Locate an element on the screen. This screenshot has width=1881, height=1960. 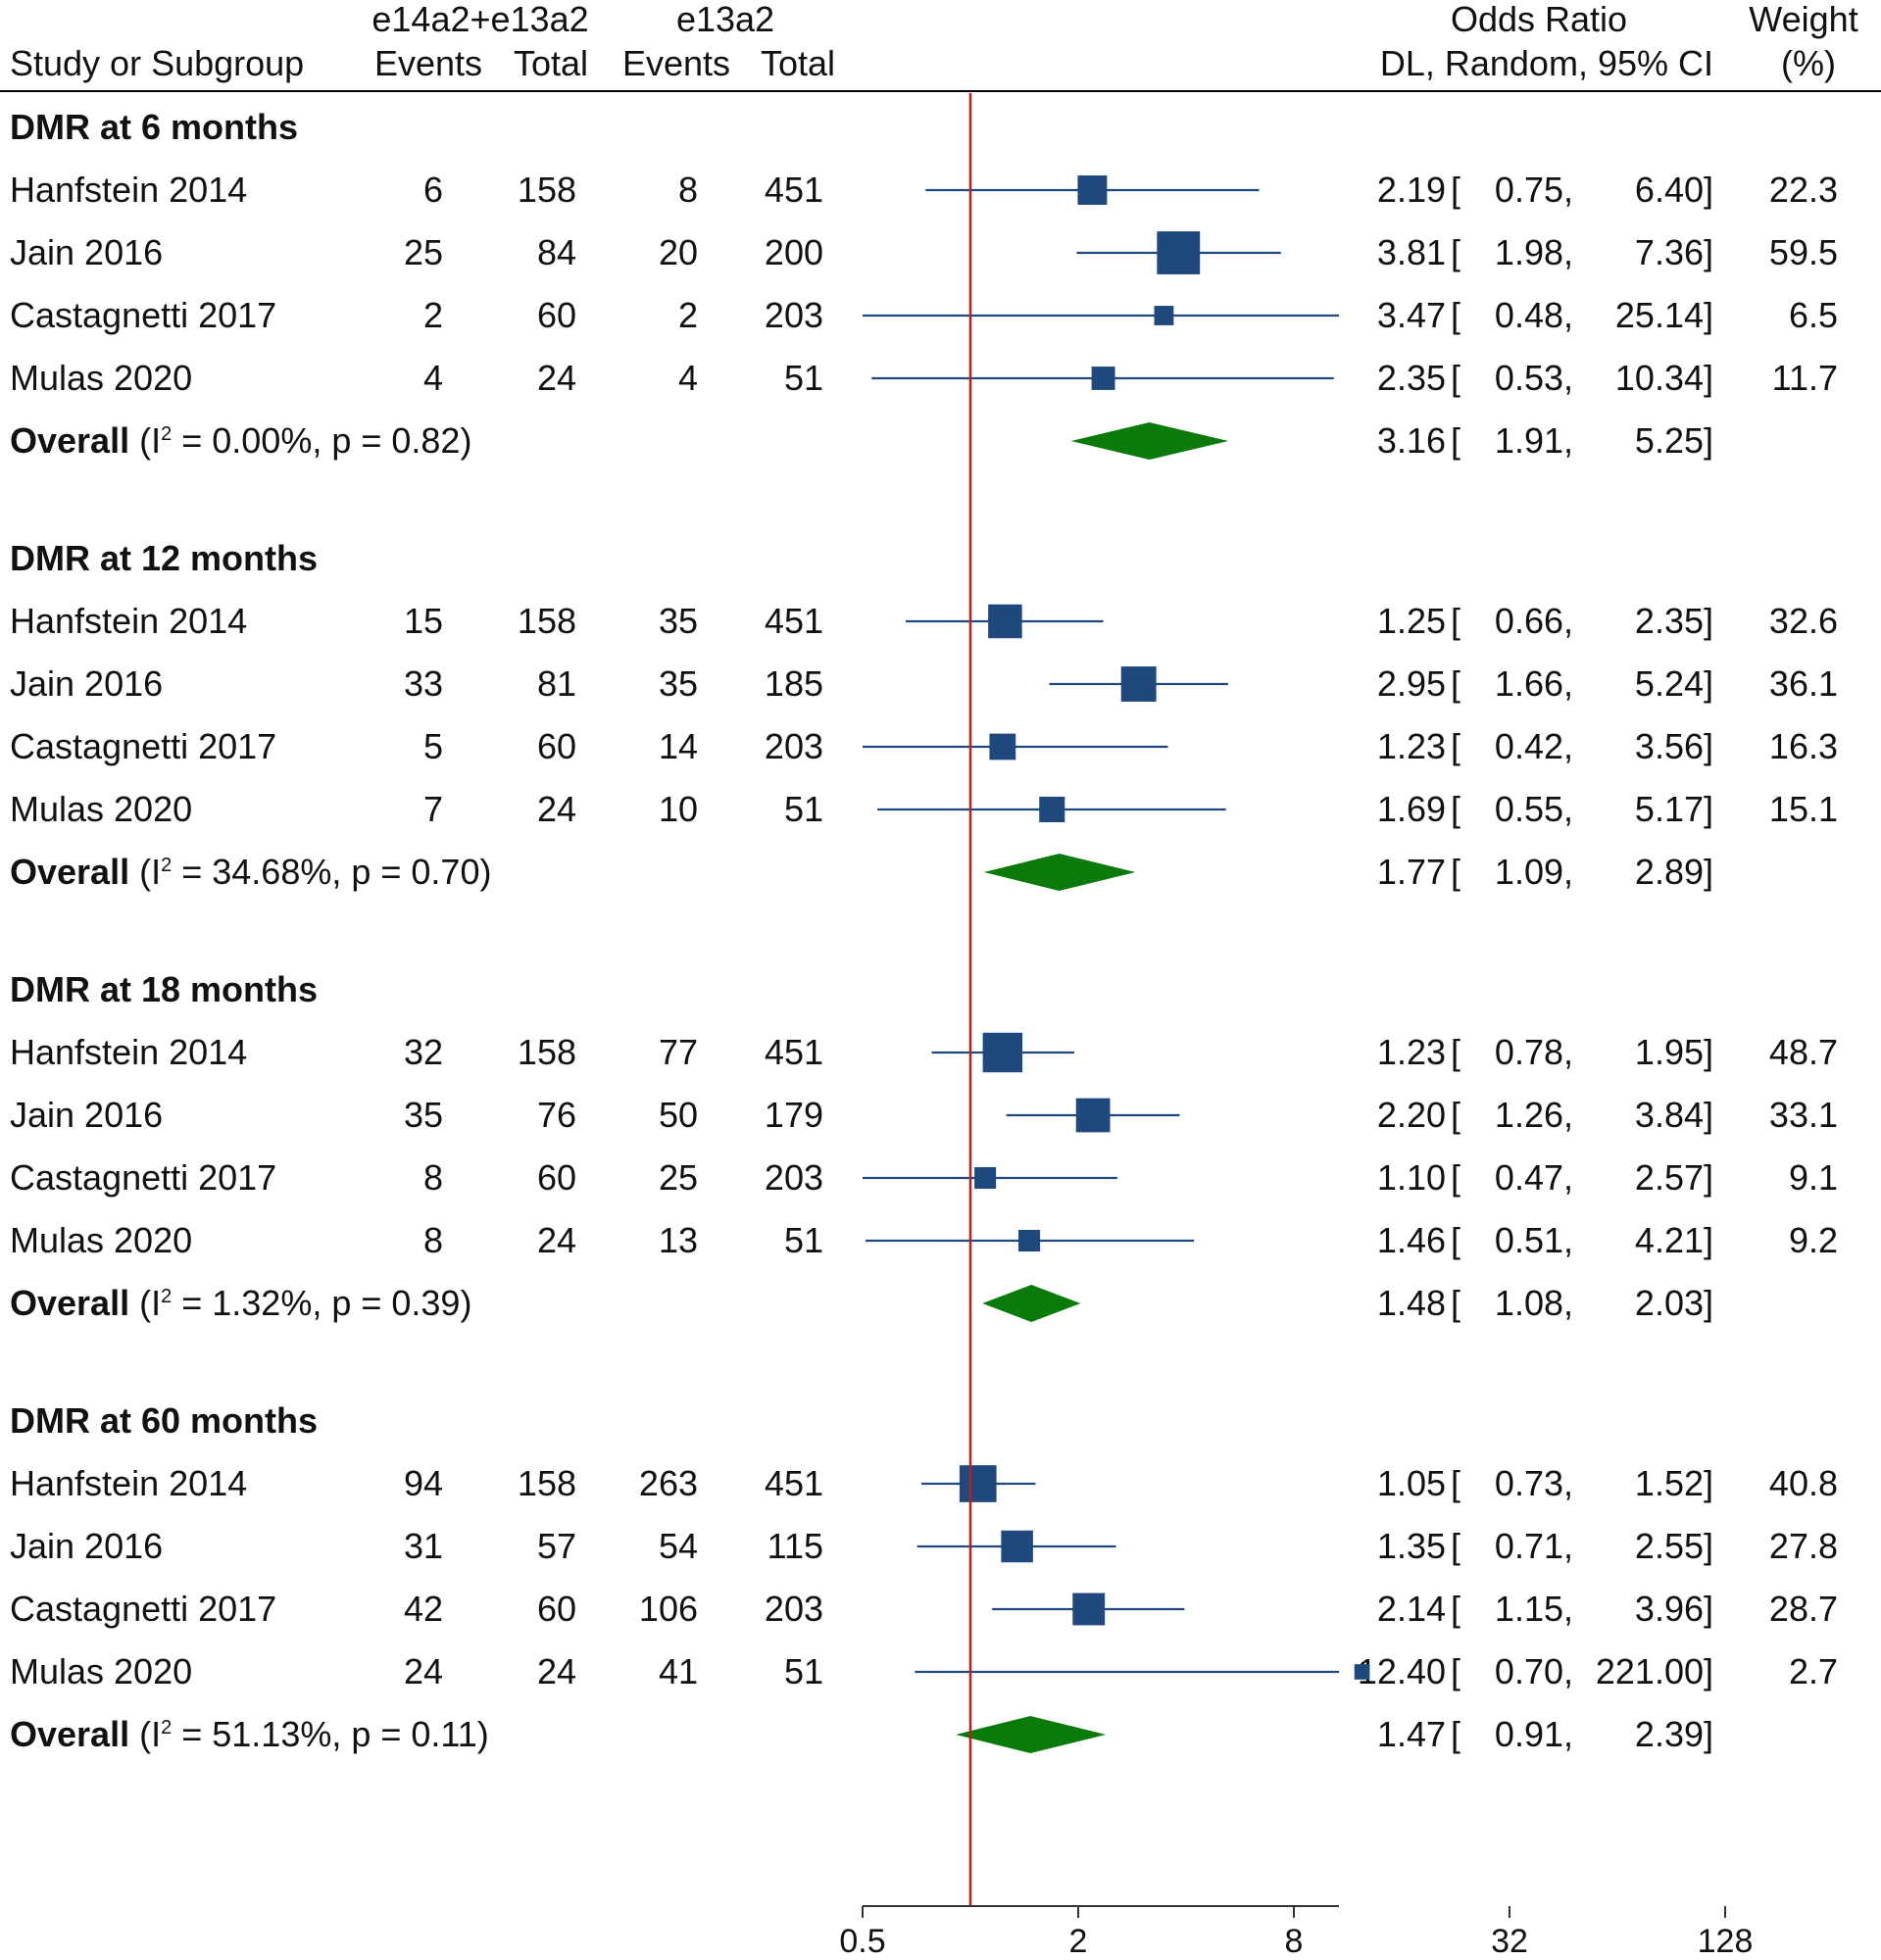
odds-ratio: 1.35 is located at coordinates (1411, 1546).